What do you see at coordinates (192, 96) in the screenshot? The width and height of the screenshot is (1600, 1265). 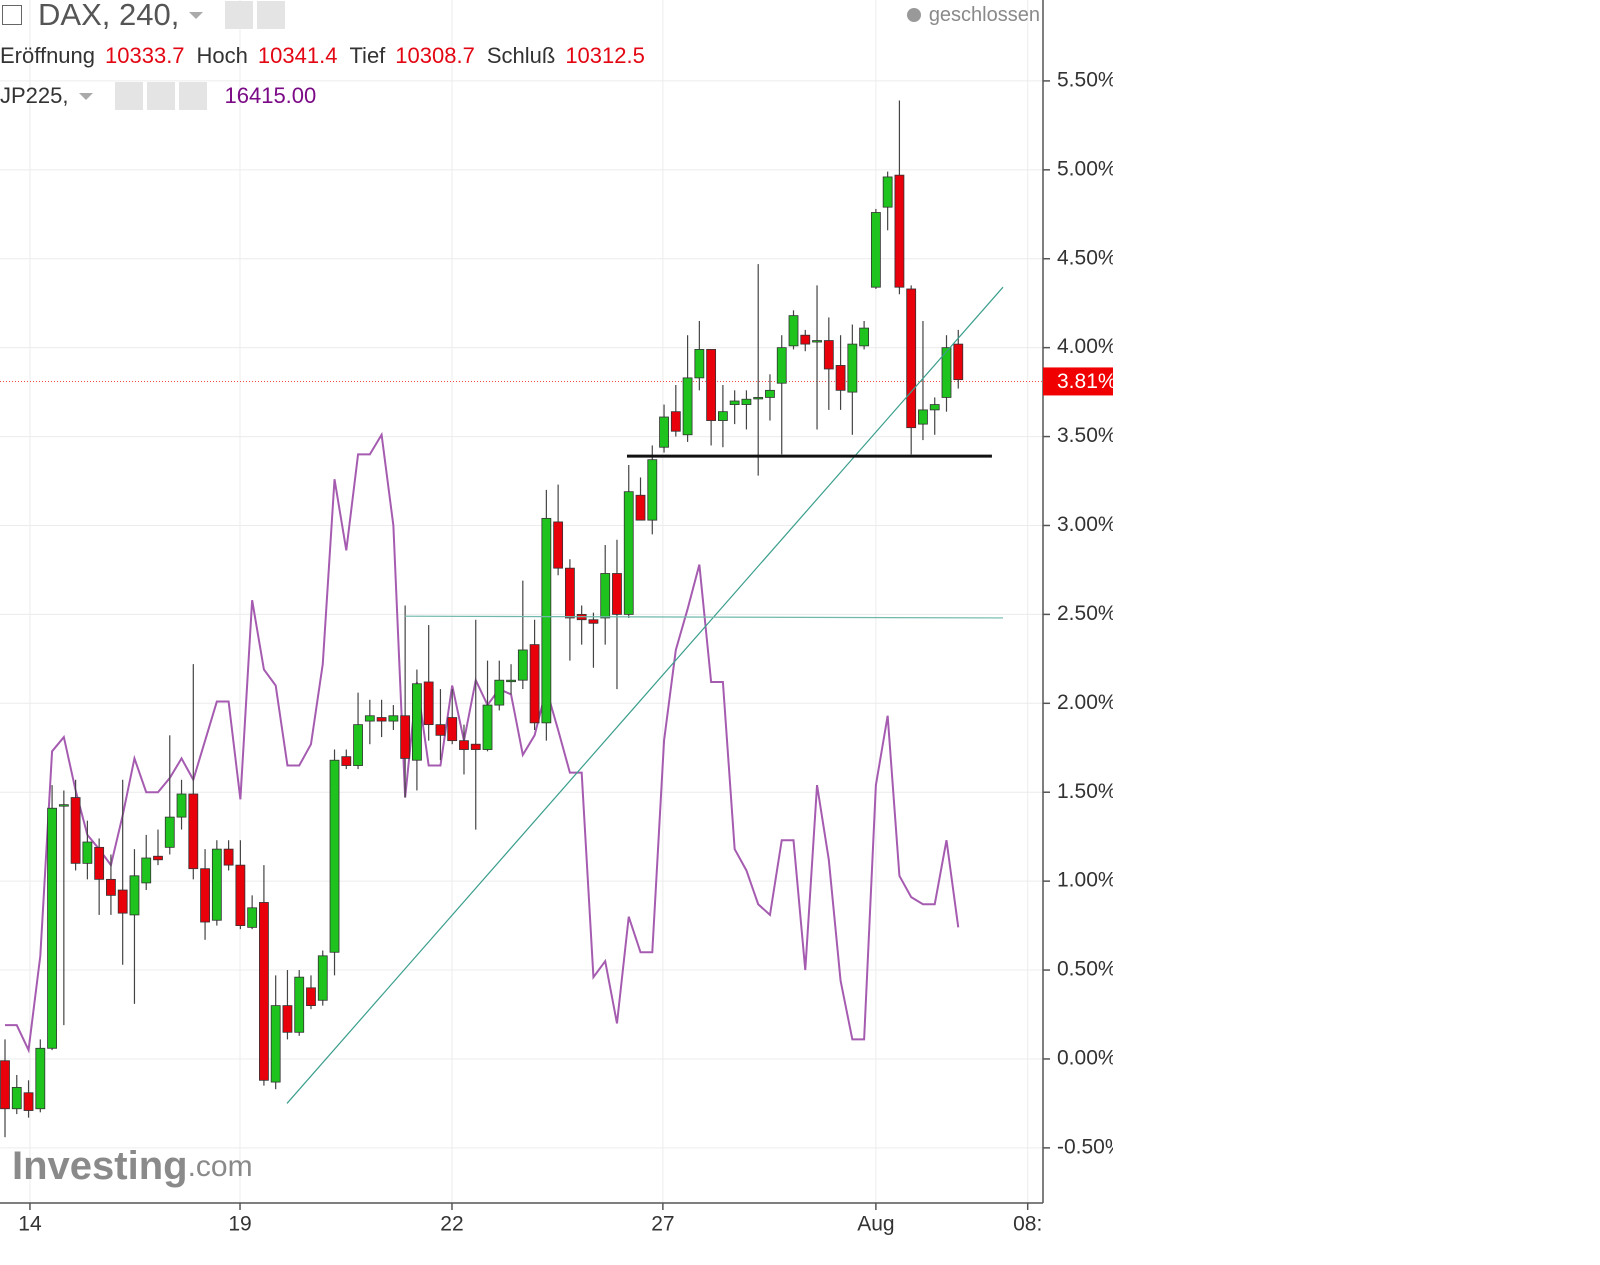 I see `close-icon` at bounding box center [192, 96].